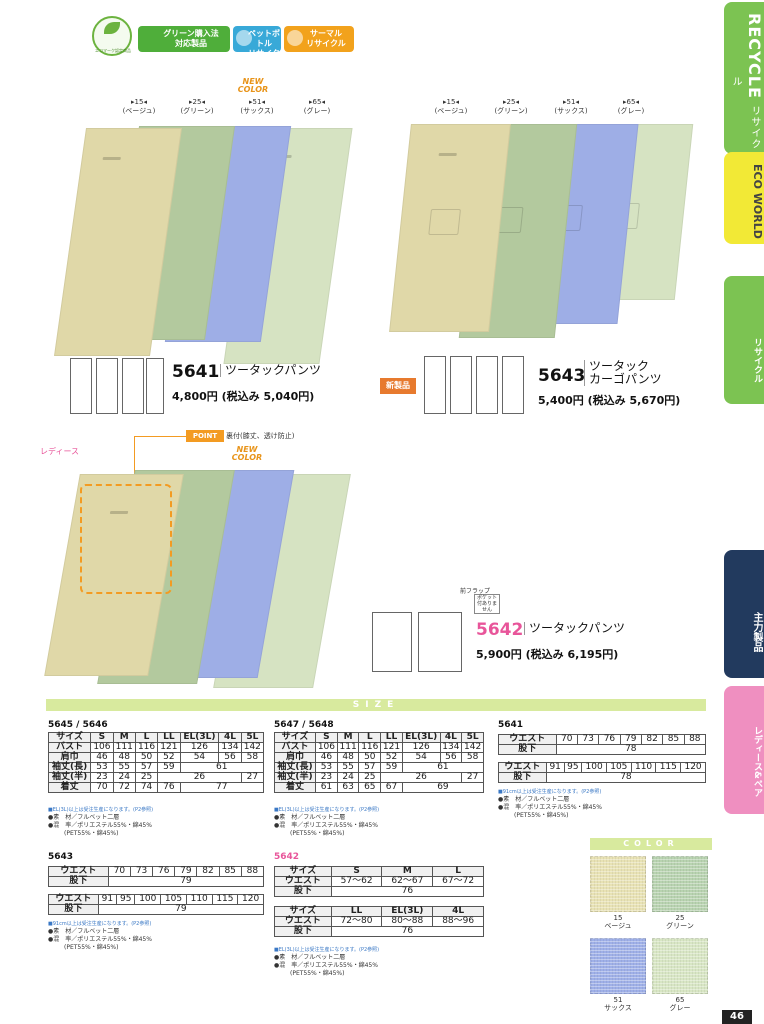  I want to click on table-row: 着丈 70 72 74 76 77, so click(156, 787).